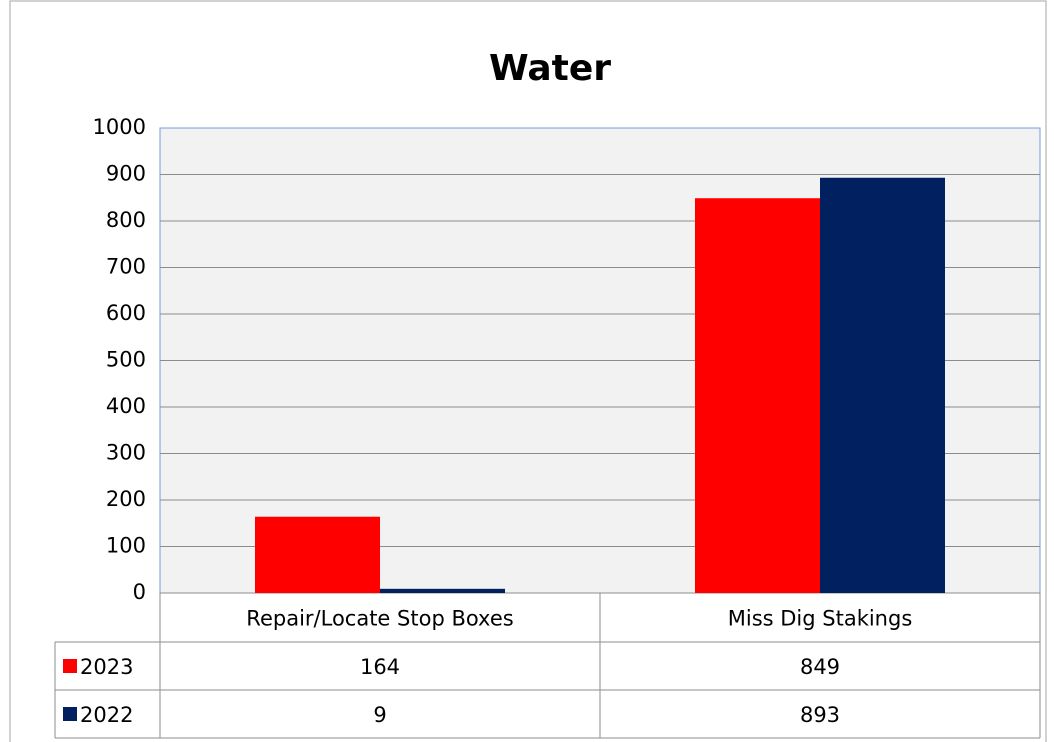 The height and width of the screenshot is (742, 1054). What do you see at coordinates (380, 667) in the screenshot?
I see `table-value: 164` at bounding box center [380, 667].